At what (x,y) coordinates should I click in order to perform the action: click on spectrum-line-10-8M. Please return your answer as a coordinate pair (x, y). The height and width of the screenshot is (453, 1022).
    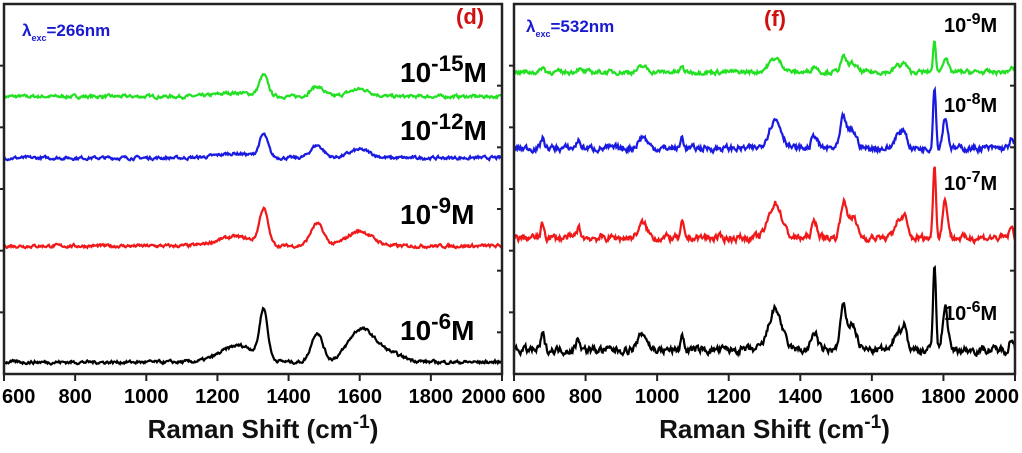
    Looking at the image, I should click on (764, 120).